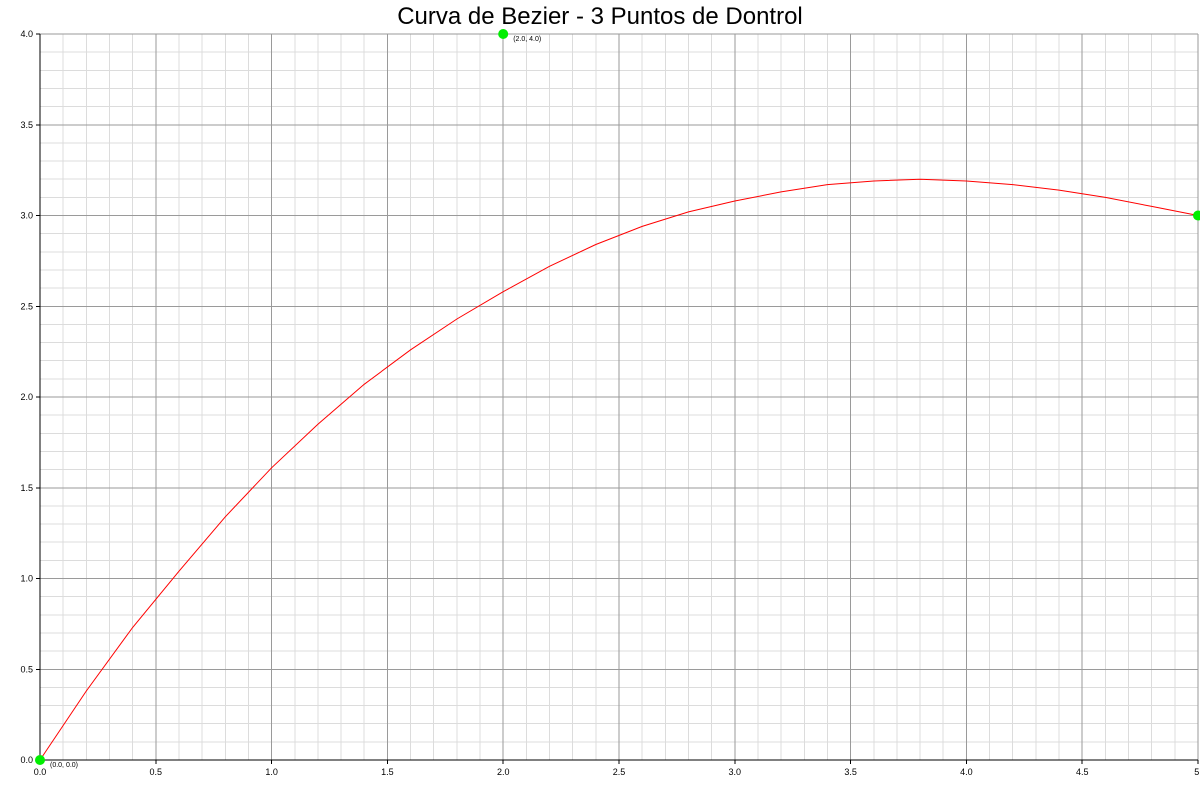  Describe the element at coordinates (156, 772) in the screenshot. I see `x-tick-label: 0.5` at that location.